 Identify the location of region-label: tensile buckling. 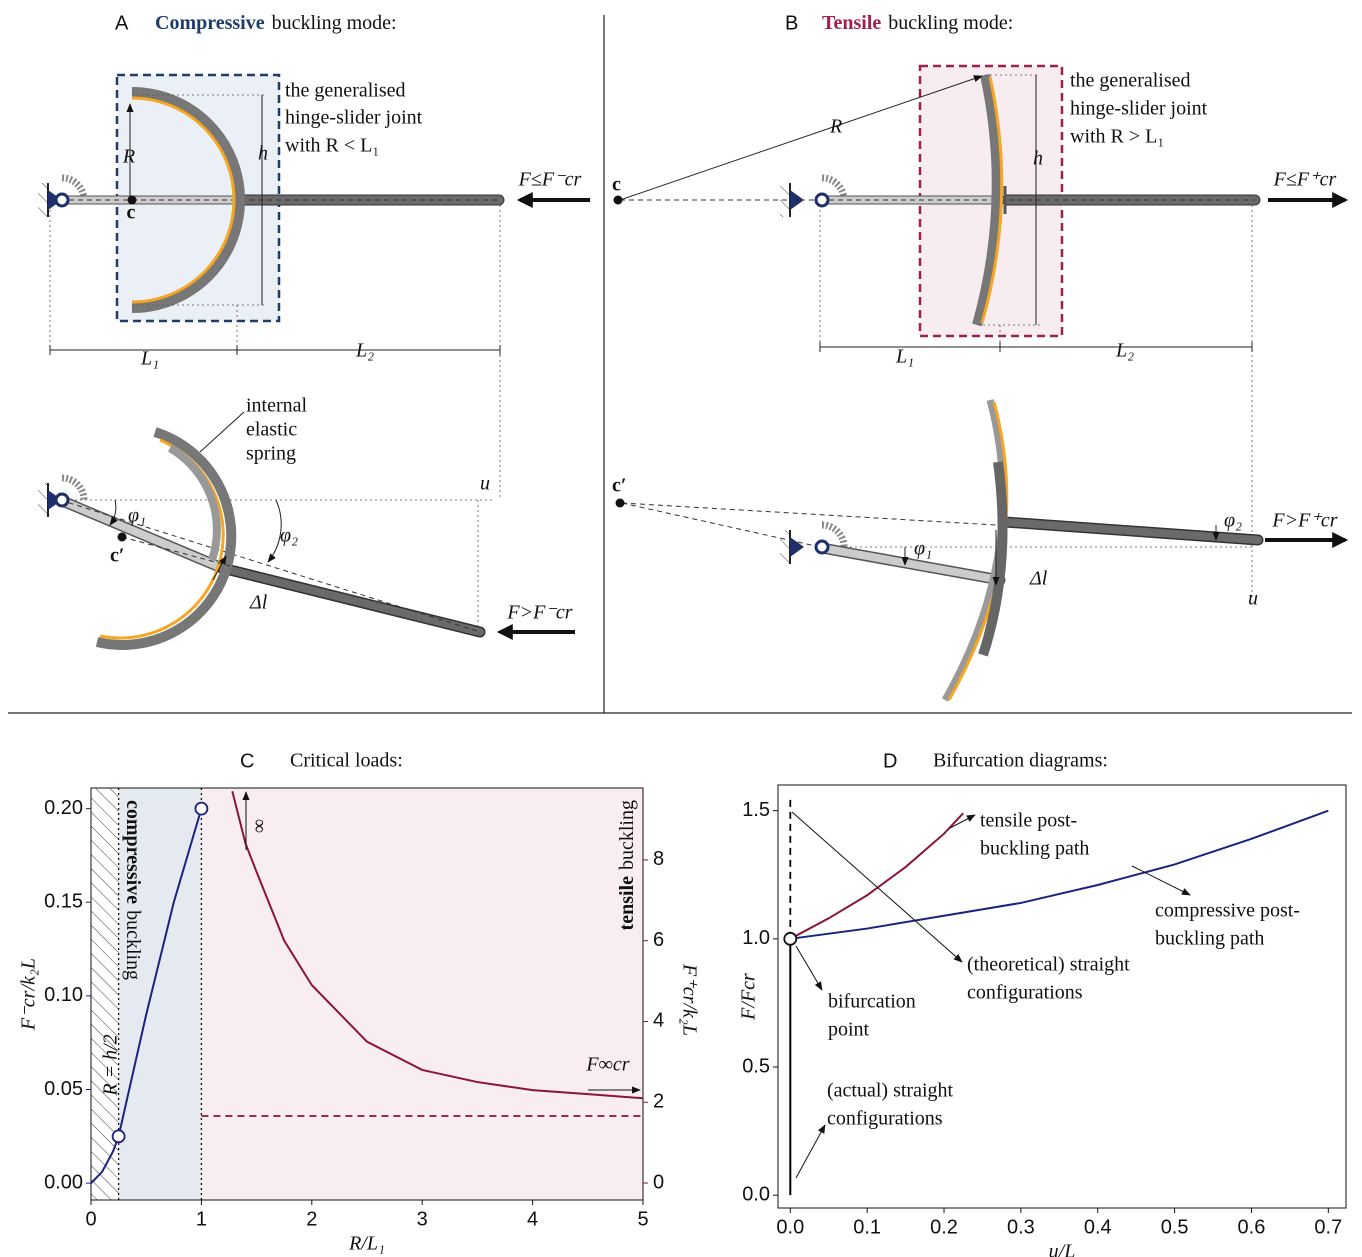
(627, 865).